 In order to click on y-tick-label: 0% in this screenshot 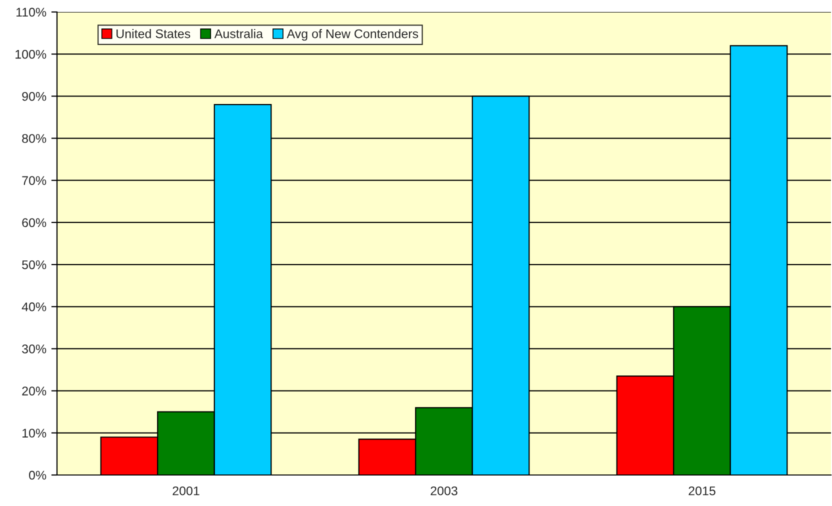, I will do `click(37, 475)`.